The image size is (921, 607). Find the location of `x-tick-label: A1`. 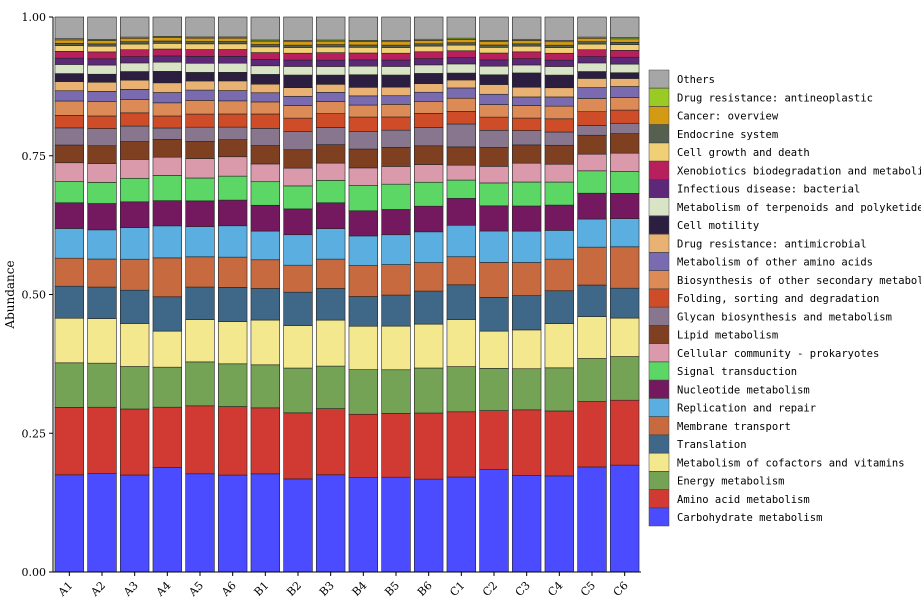

x-tick-label: A1 is located at coordinates (65, 589).